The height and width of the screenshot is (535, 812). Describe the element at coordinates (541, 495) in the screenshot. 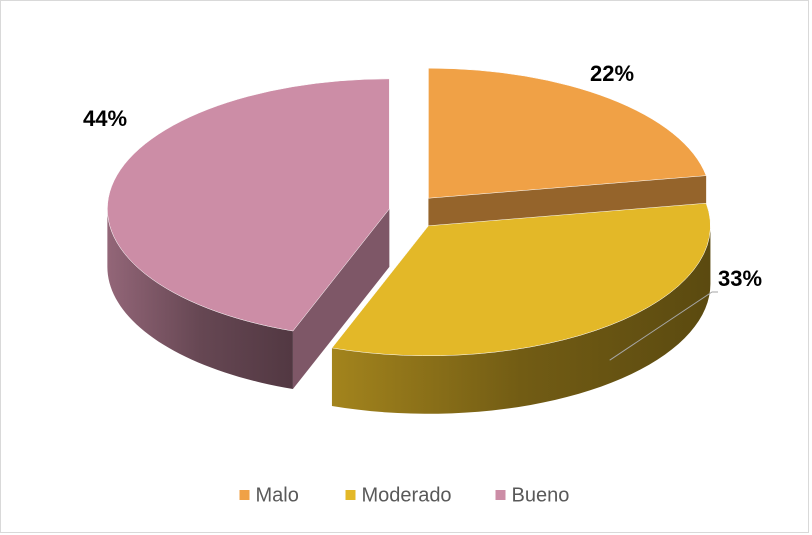

I see `legend-label: Bueno` at that location.